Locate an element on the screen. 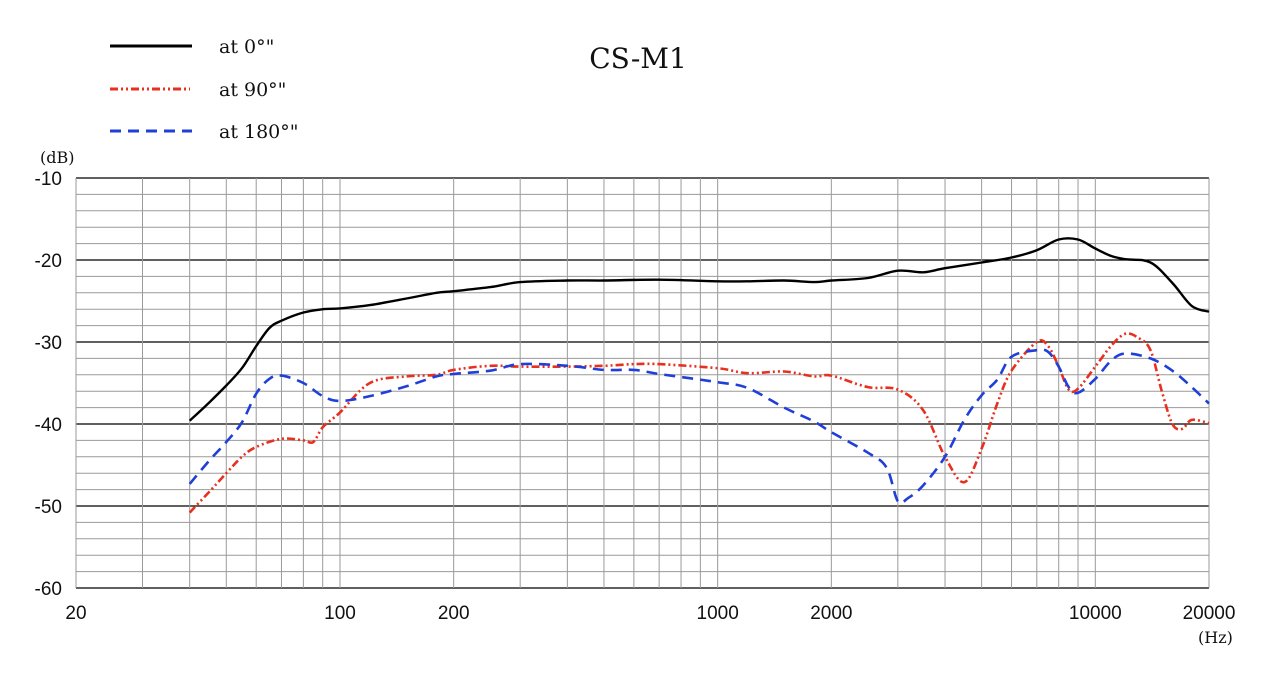 This screenshot has width=1280, height=673. x-tick-label: 200 is located at coordinates (454, 613).